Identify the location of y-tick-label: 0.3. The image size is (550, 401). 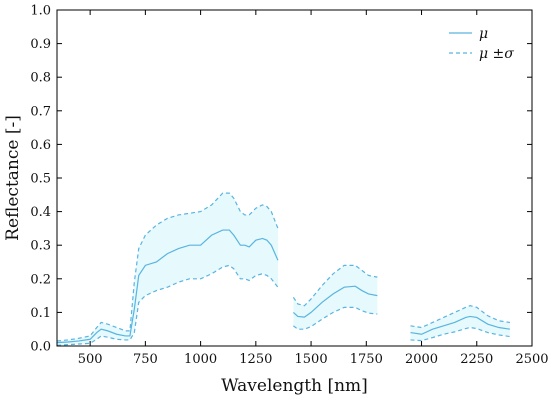
(40, 246).